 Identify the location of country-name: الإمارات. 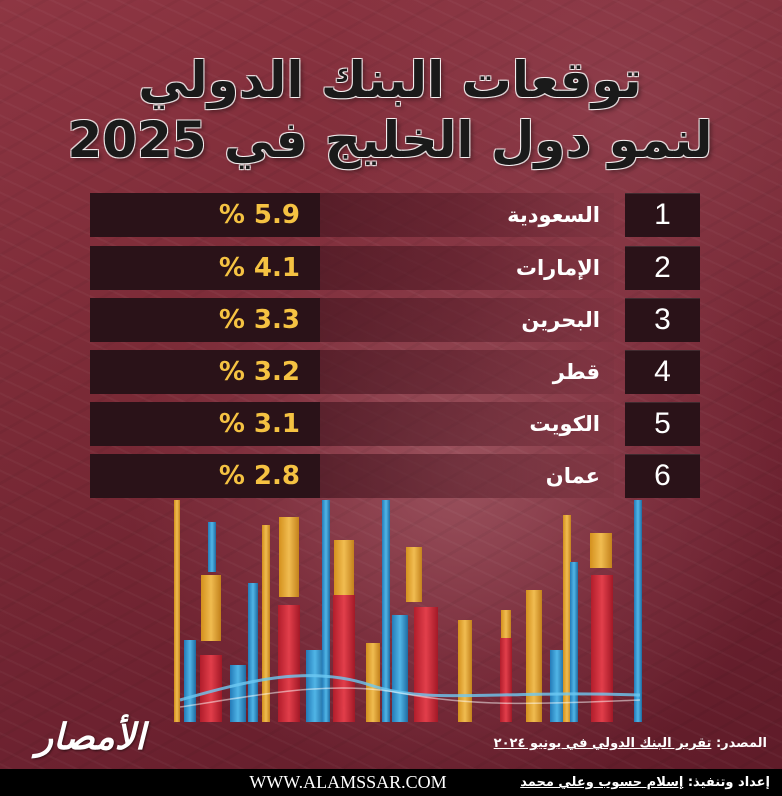
(557, 268).